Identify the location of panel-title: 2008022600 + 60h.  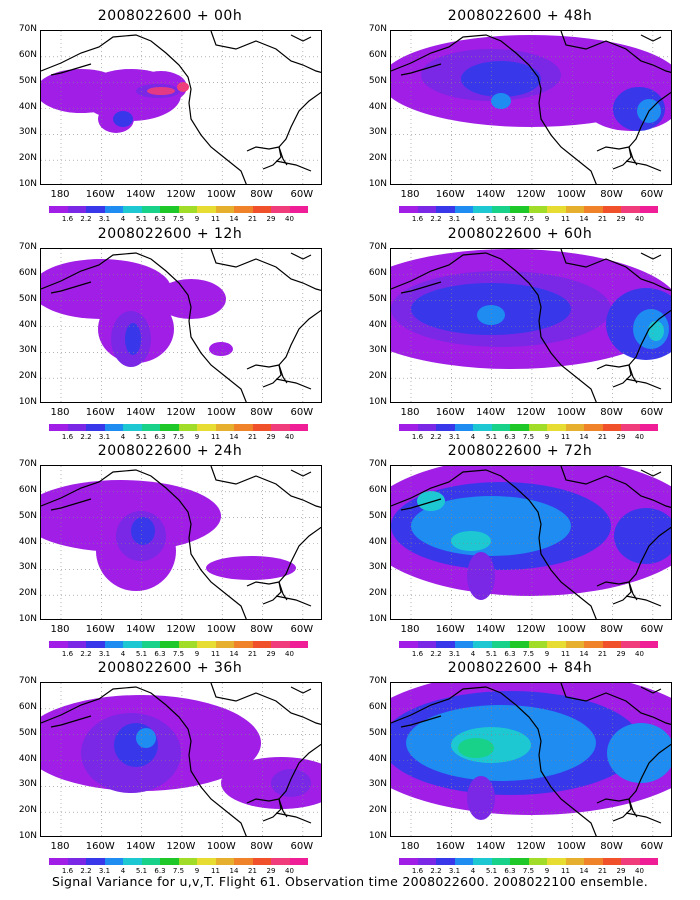
(520, 234).